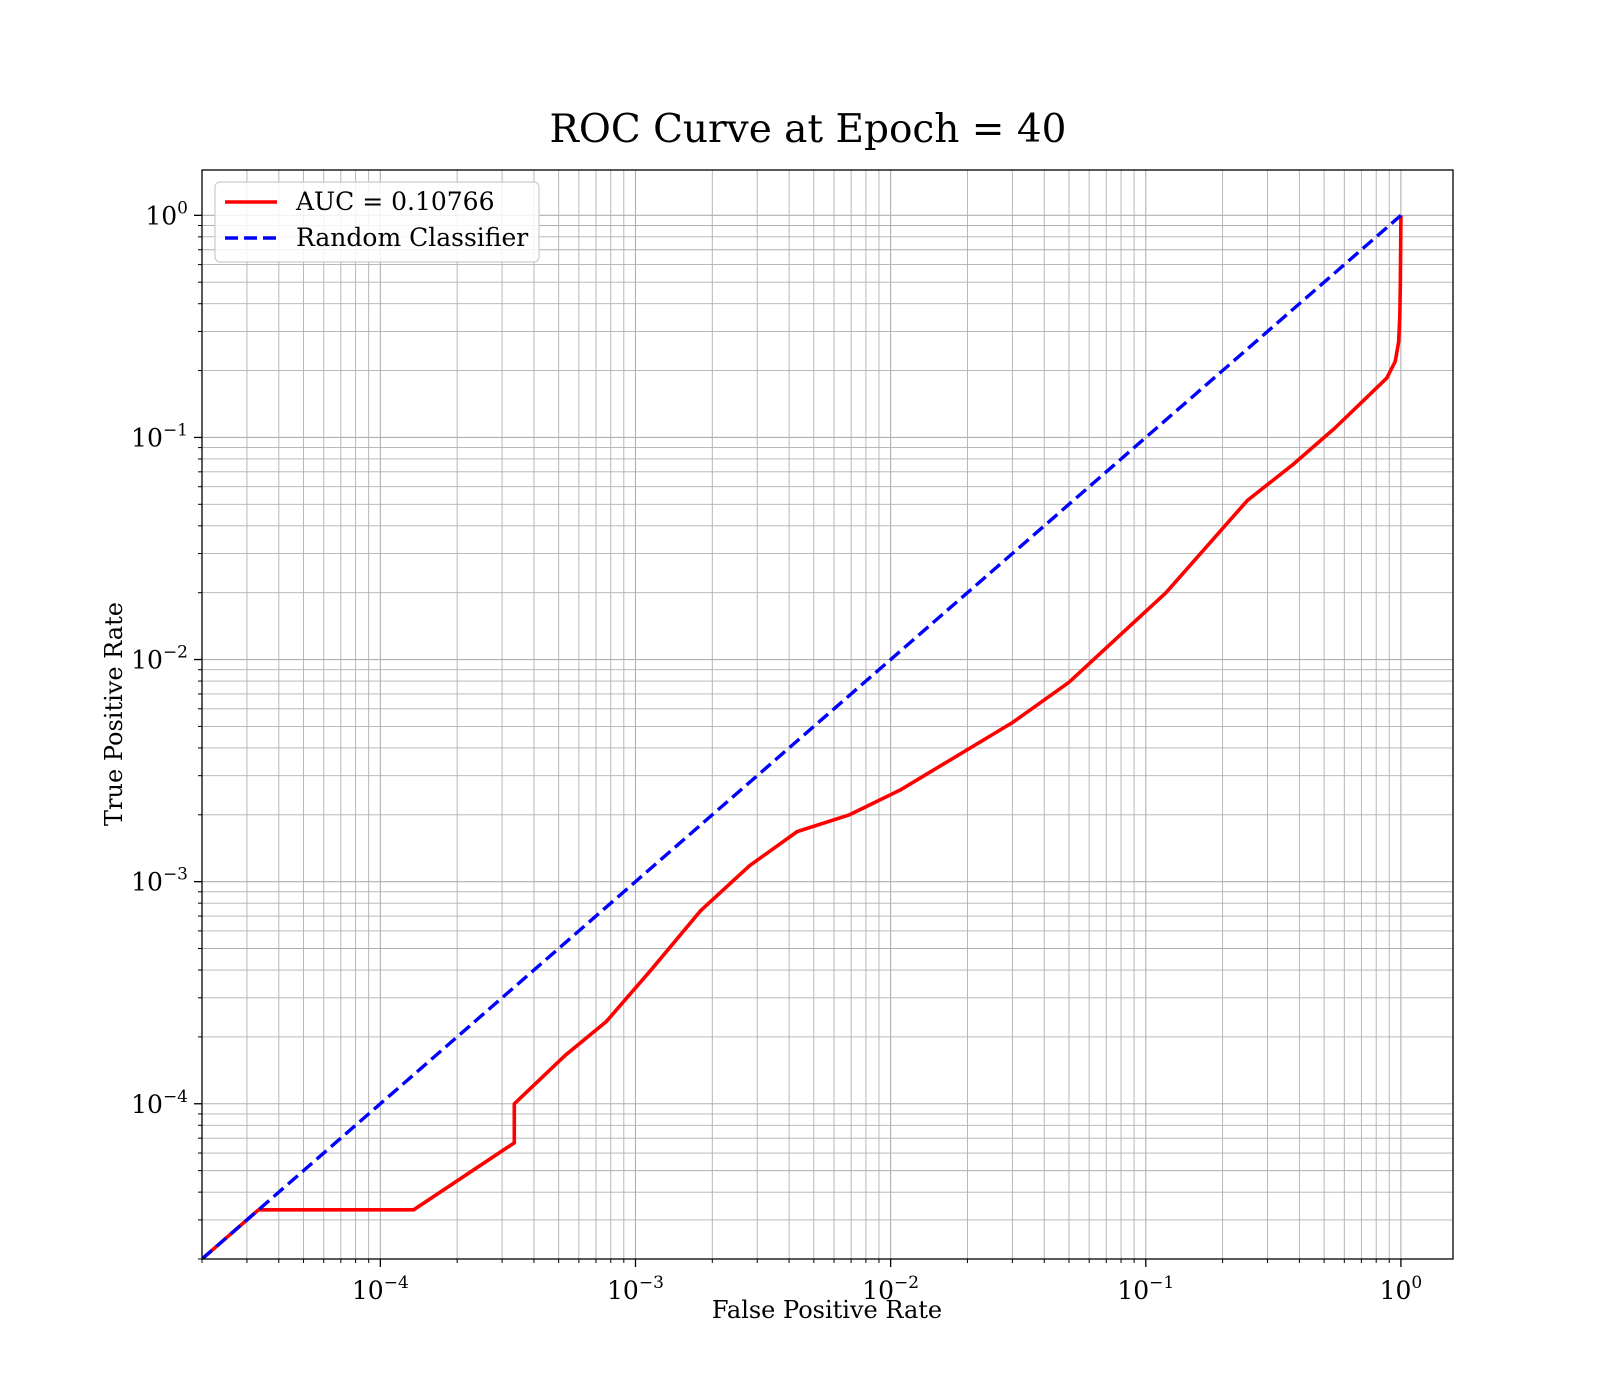 Image resolution: width=1600 pixels, height=1400 pixels. I want to click on y-tick-label: 10⁻⁴, so click(159, 1103).